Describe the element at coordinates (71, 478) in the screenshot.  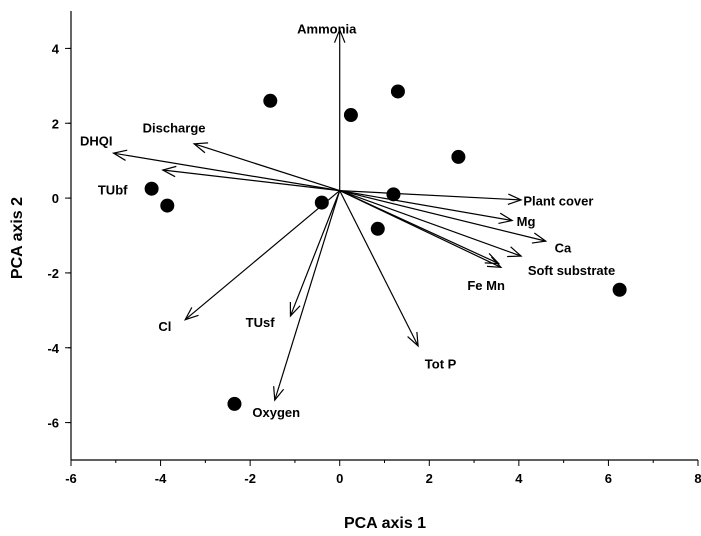
I see `x-tick-label: -6` at that location.